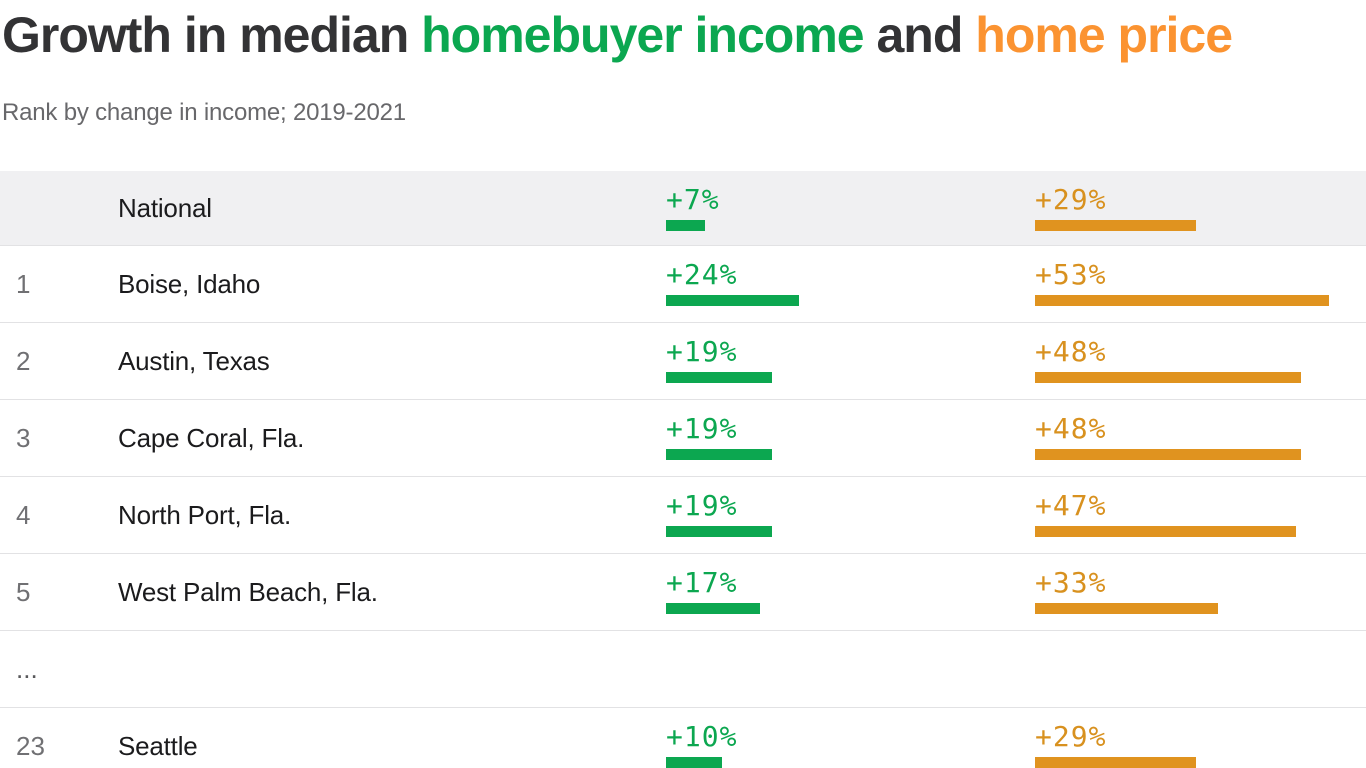  I want to click on city-name-cell: Seattle, so click(158, 745).